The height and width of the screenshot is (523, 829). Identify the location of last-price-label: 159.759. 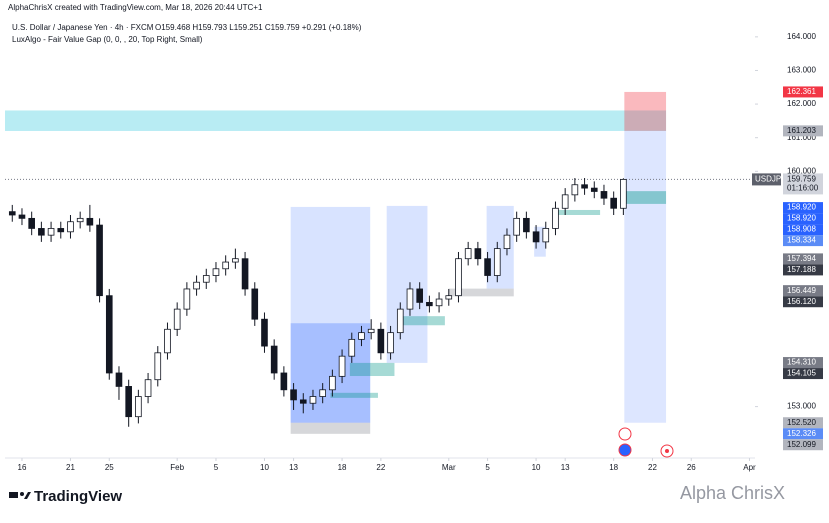
(801, 179).